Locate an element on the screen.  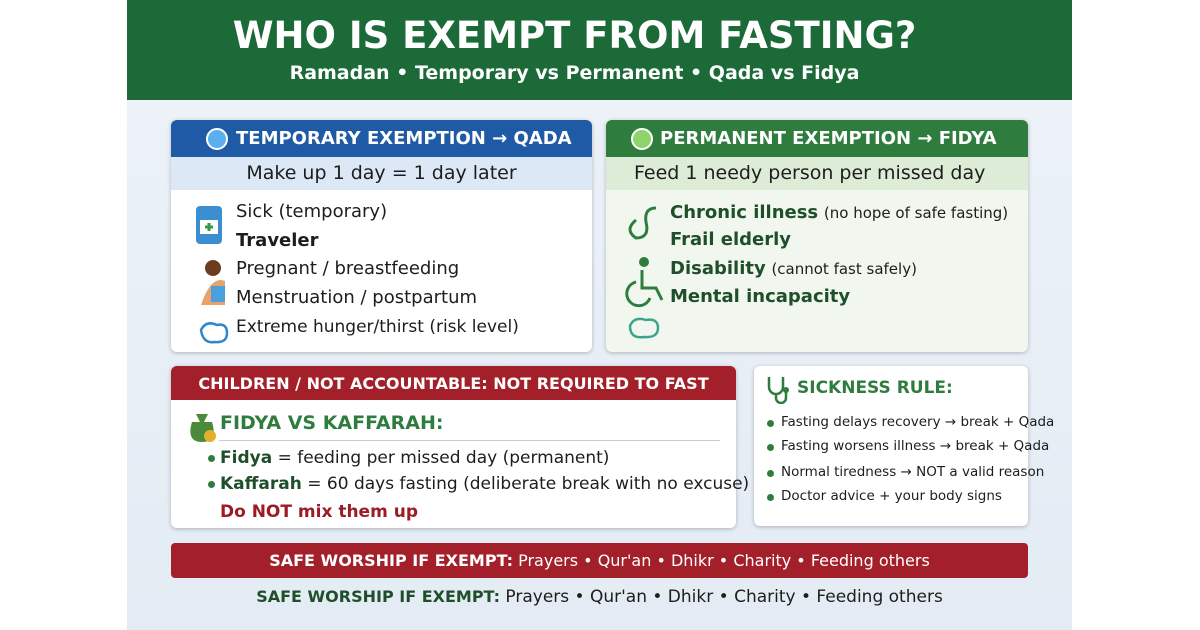
item: Doctor advice + your body signs is located at coordinates (891, 496).